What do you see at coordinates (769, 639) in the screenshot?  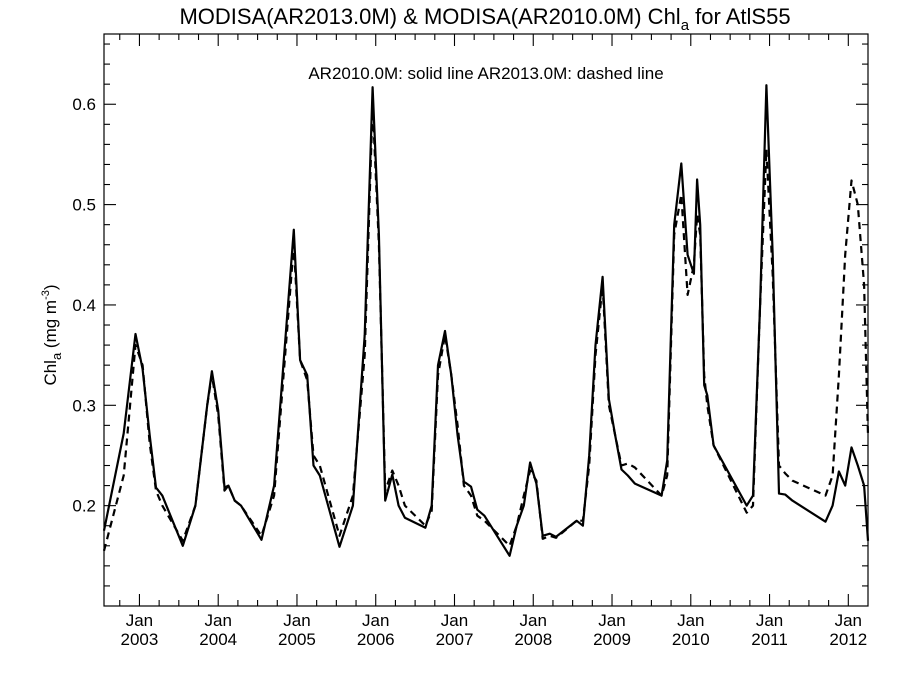 I see `x-tick-label-year: 2011` at bounding box center [769, 639].